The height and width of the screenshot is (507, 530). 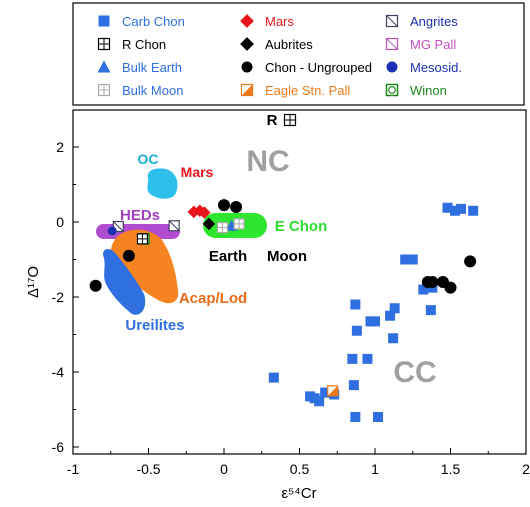 What do you see at coordinates (526, 469) in the screenshot?
I see `x-tick-label: 2` at bounding box center [526, 469].